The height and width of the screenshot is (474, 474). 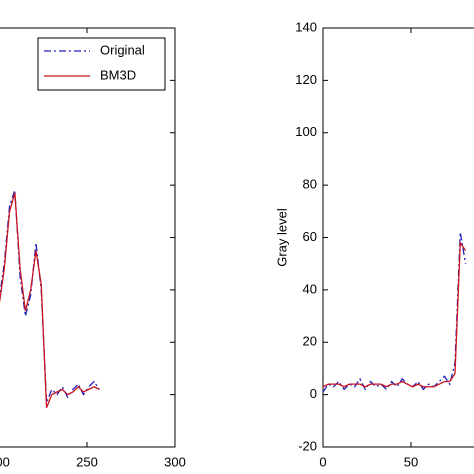 I want to click on x-tick-label: 50, so click(x=411, y=461).